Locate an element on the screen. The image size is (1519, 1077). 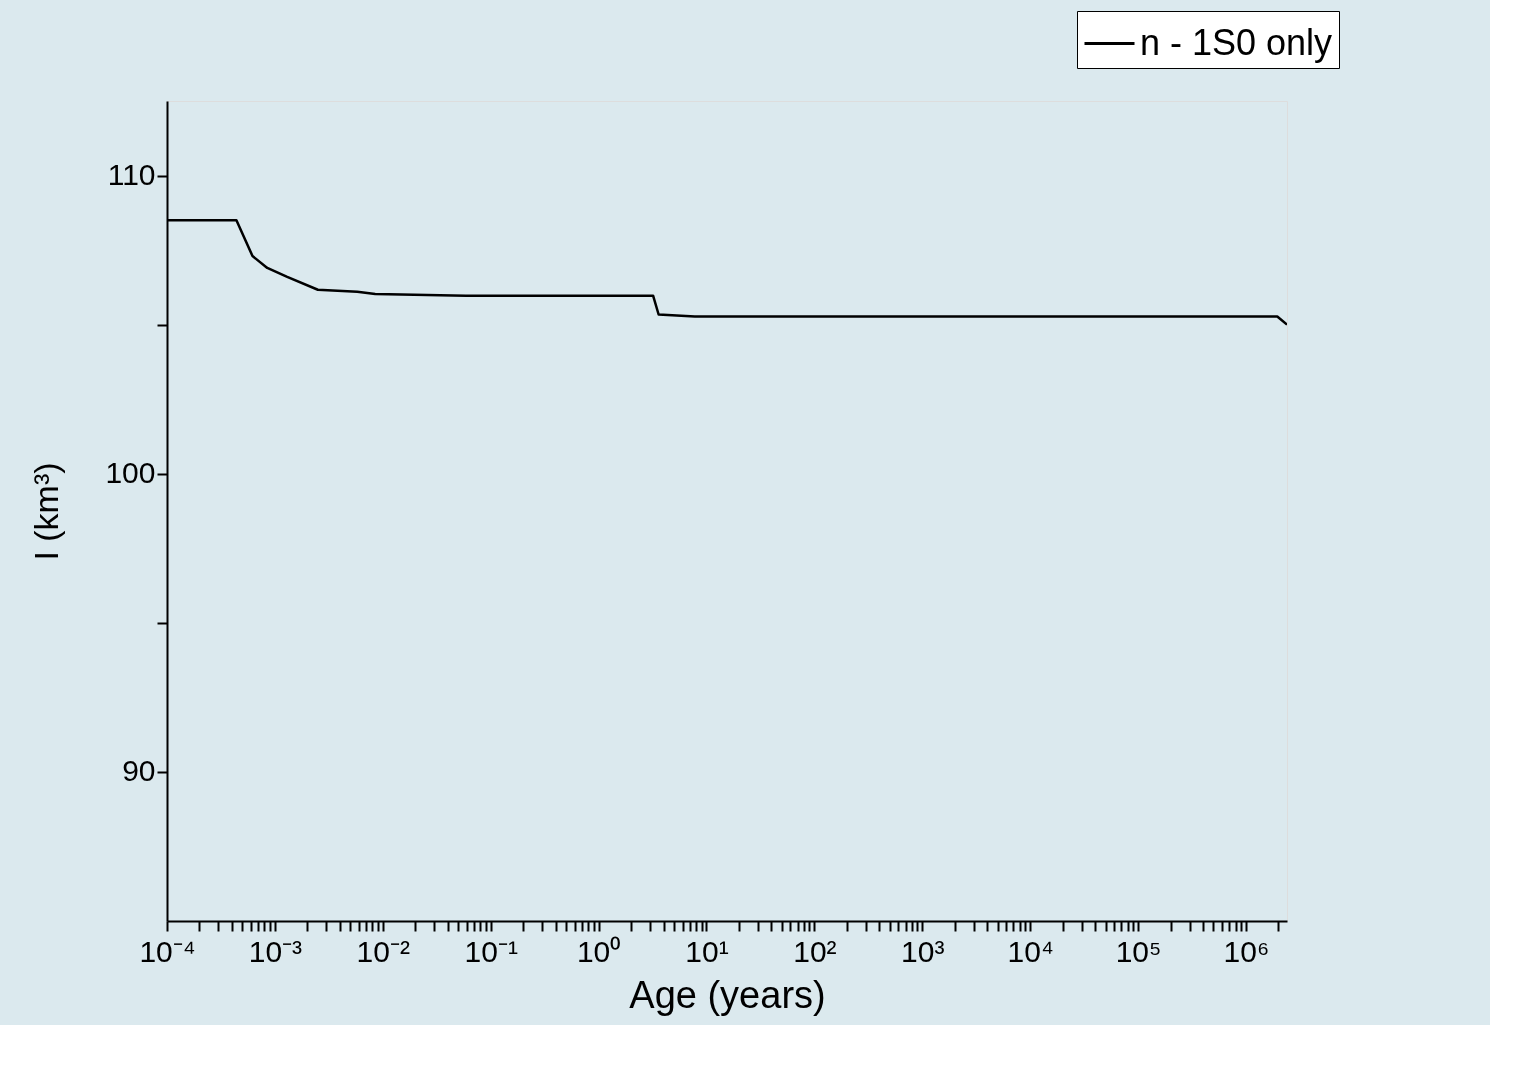
x-tick-label: 10⁴ is located at coordinates (1030, 951).